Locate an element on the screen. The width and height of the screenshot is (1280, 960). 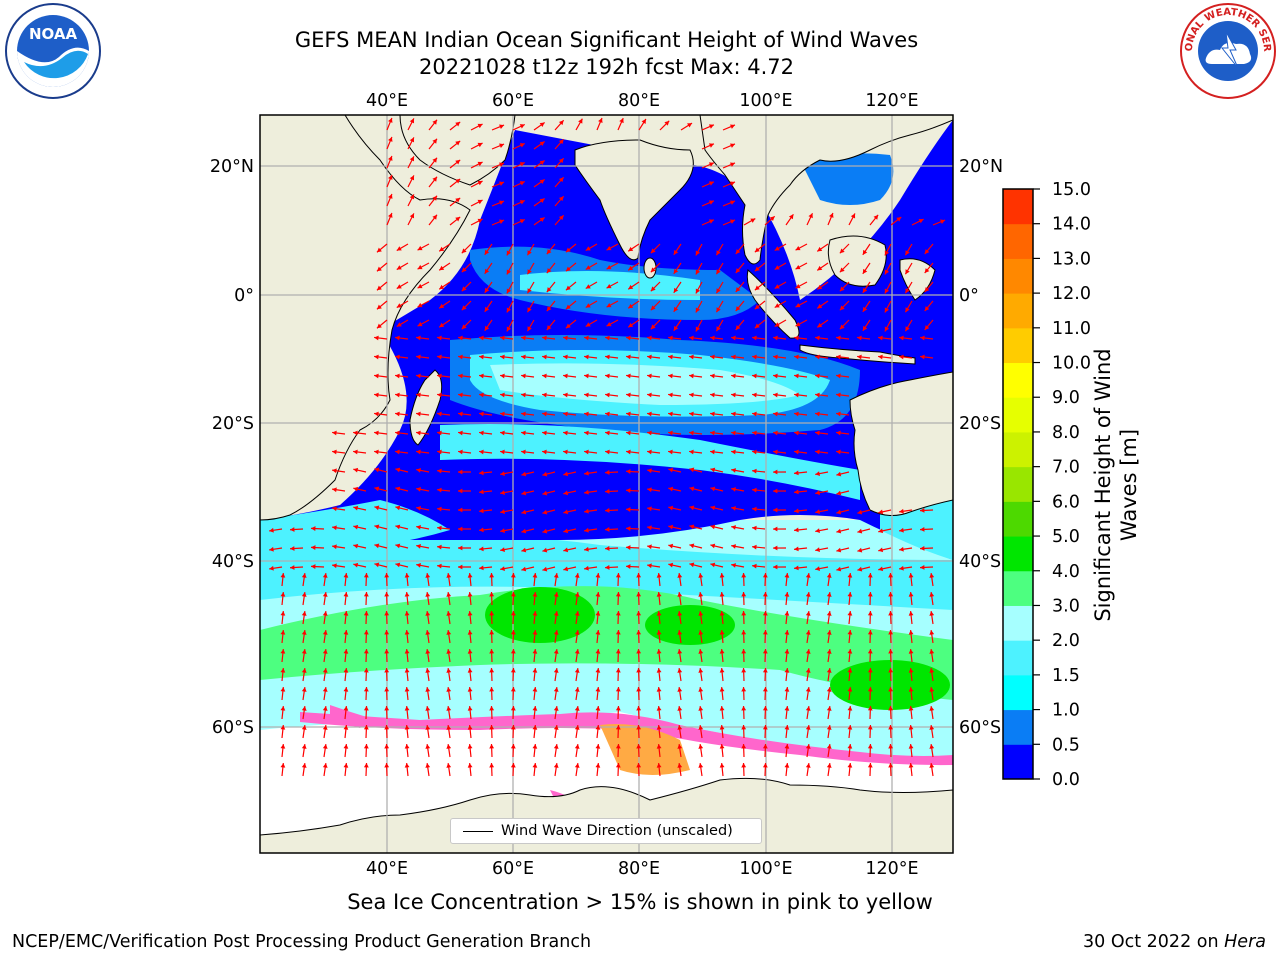
colorbar-tick-label: 10.0 is located at coordinates (1071, 364).